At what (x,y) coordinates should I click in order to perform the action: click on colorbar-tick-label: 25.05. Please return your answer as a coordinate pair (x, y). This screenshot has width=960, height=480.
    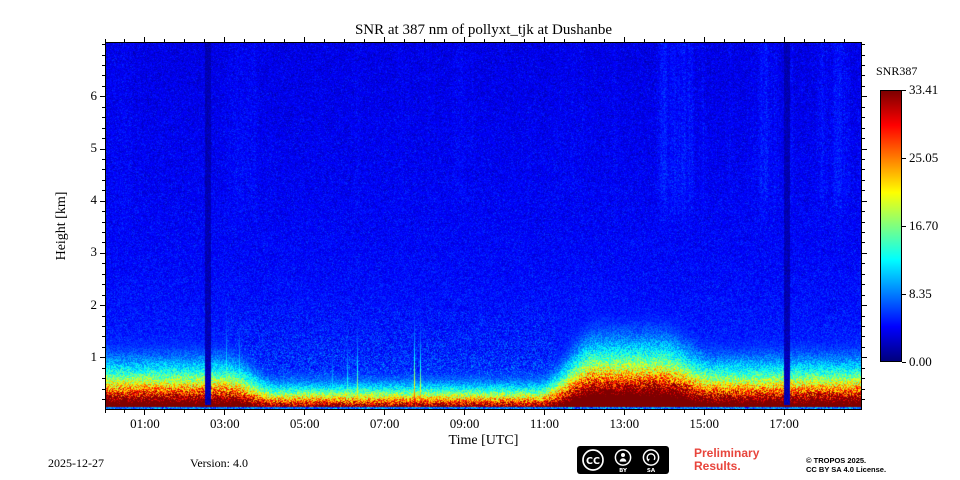
    Looking at the image, I should click on (924, 158).